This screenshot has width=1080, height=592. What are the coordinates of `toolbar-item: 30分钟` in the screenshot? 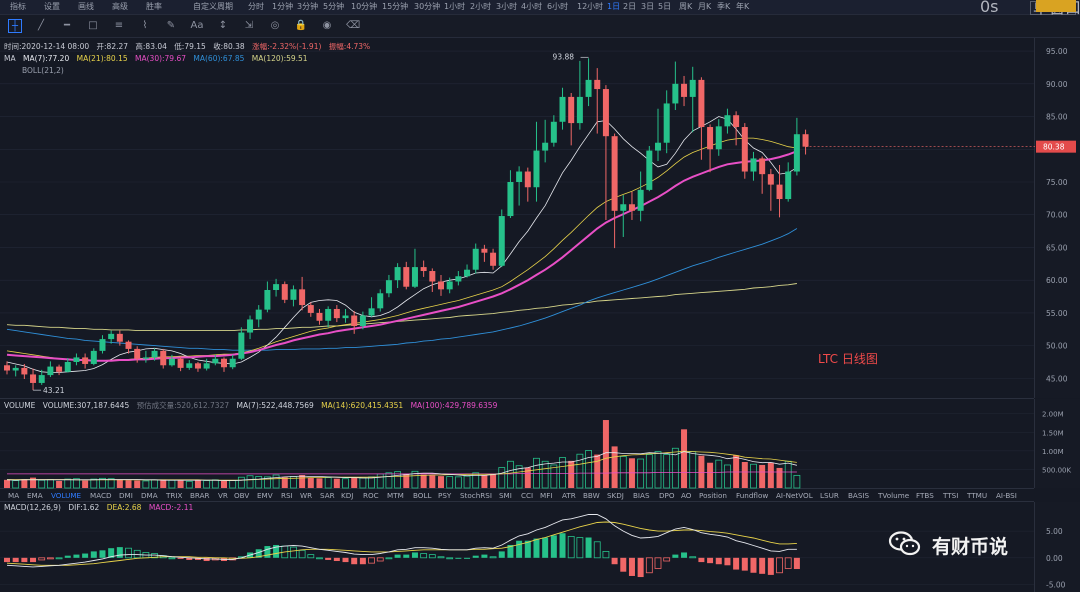 It's located at (427, 6).